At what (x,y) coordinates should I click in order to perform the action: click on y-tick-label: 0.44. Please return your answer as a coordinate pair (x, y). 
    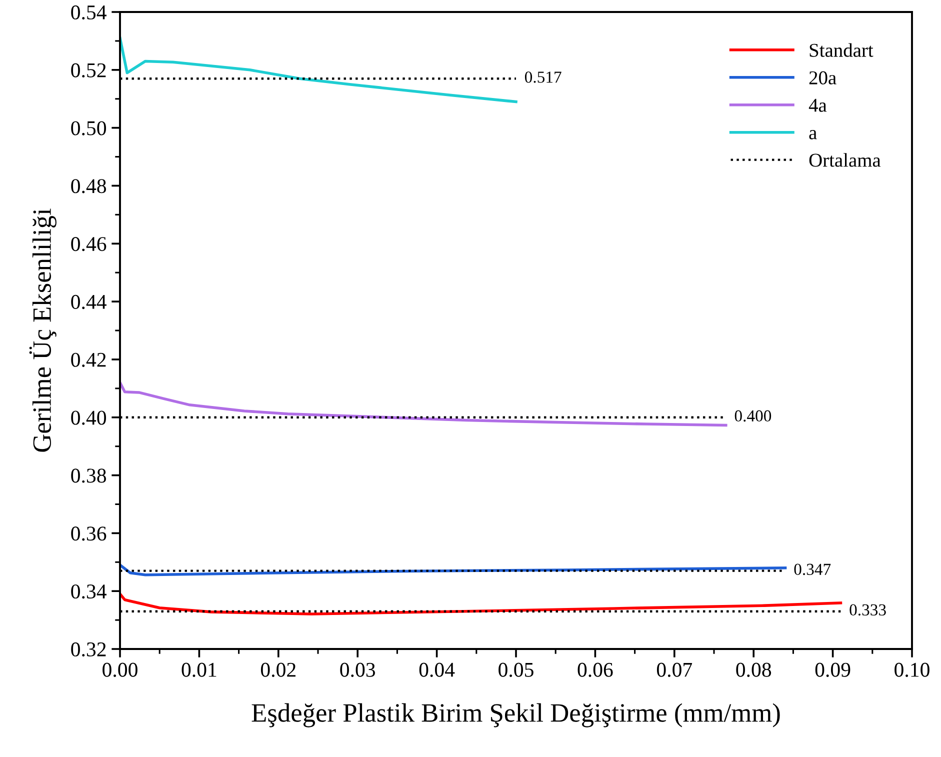
    Looking at the image, I should click on (88, 302).